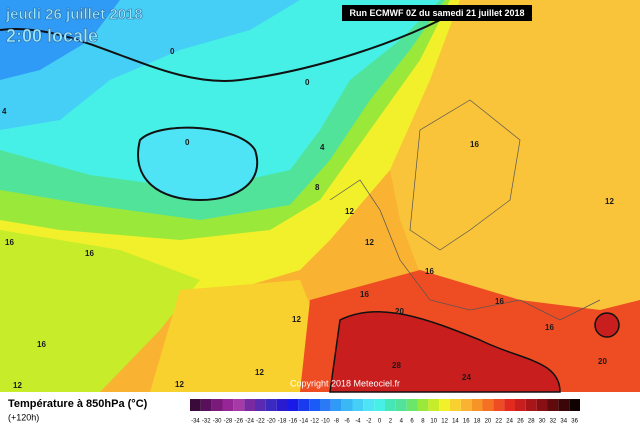  Describe the element at coordinates (455, 422) in the screenshot. I see `scale-label: 14` at that location.